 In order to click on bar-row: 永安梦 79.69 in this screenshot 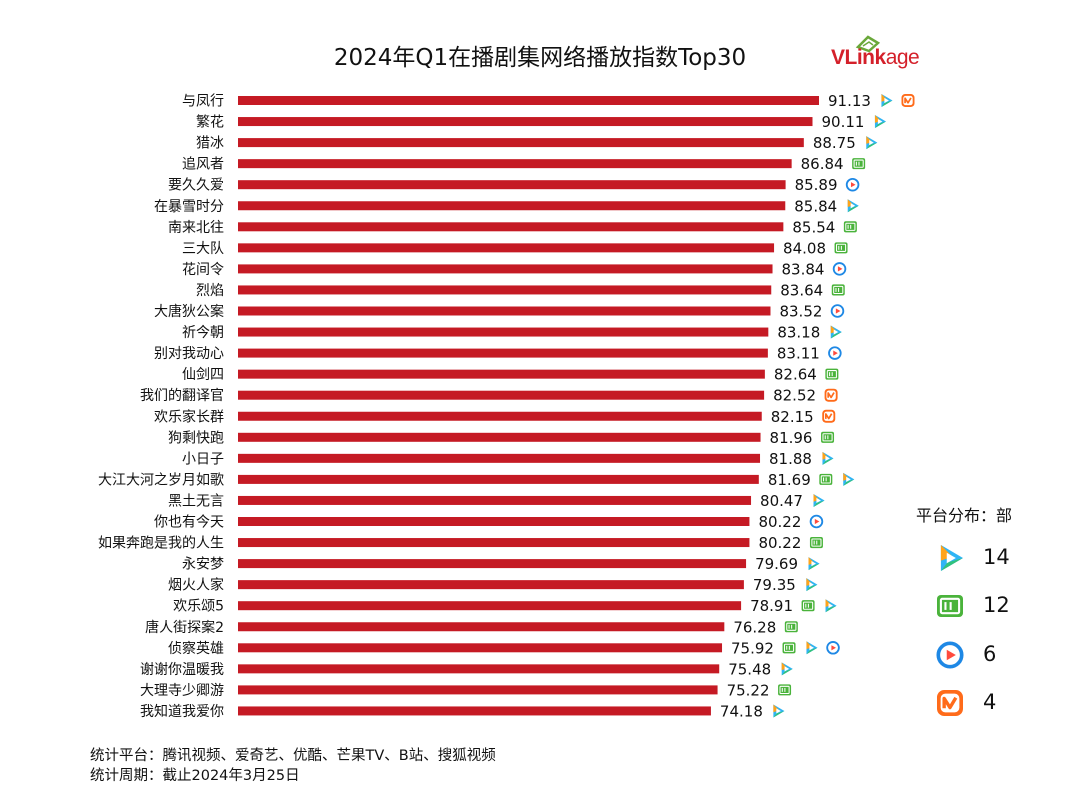, I will do `click(501, 564)`.